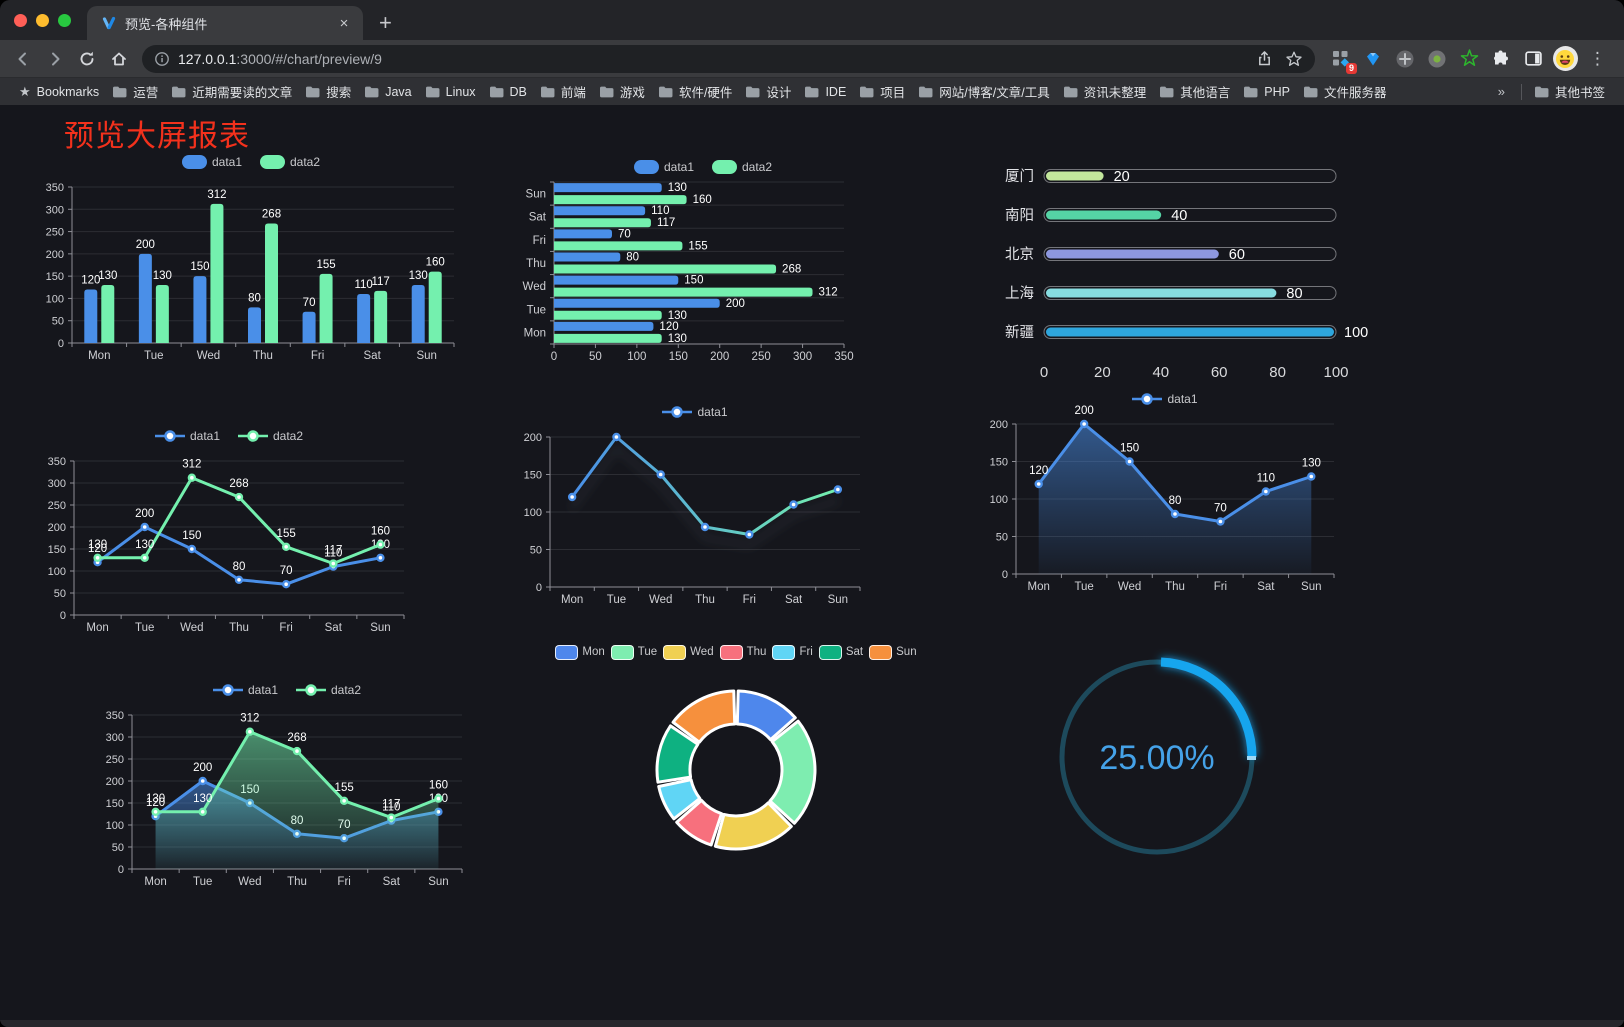  Describe the element at coordinates (1264, 59) in the screenshot. I see `share-button` at that location.